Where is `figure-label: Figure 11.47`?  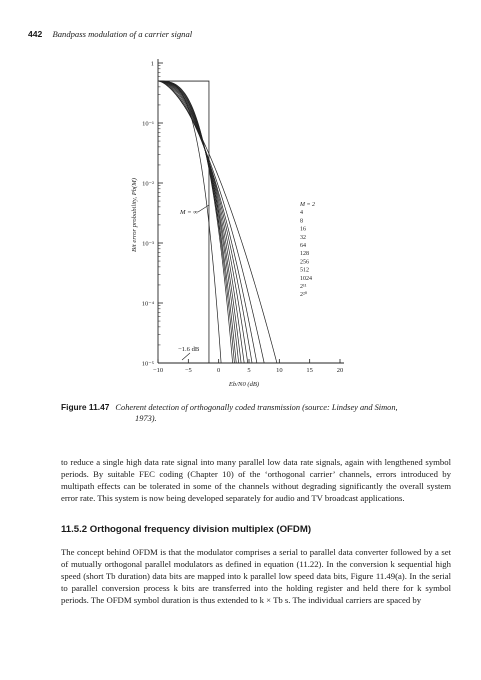
figure-label: Figure 11.47 is located at coordinates (85, 407).